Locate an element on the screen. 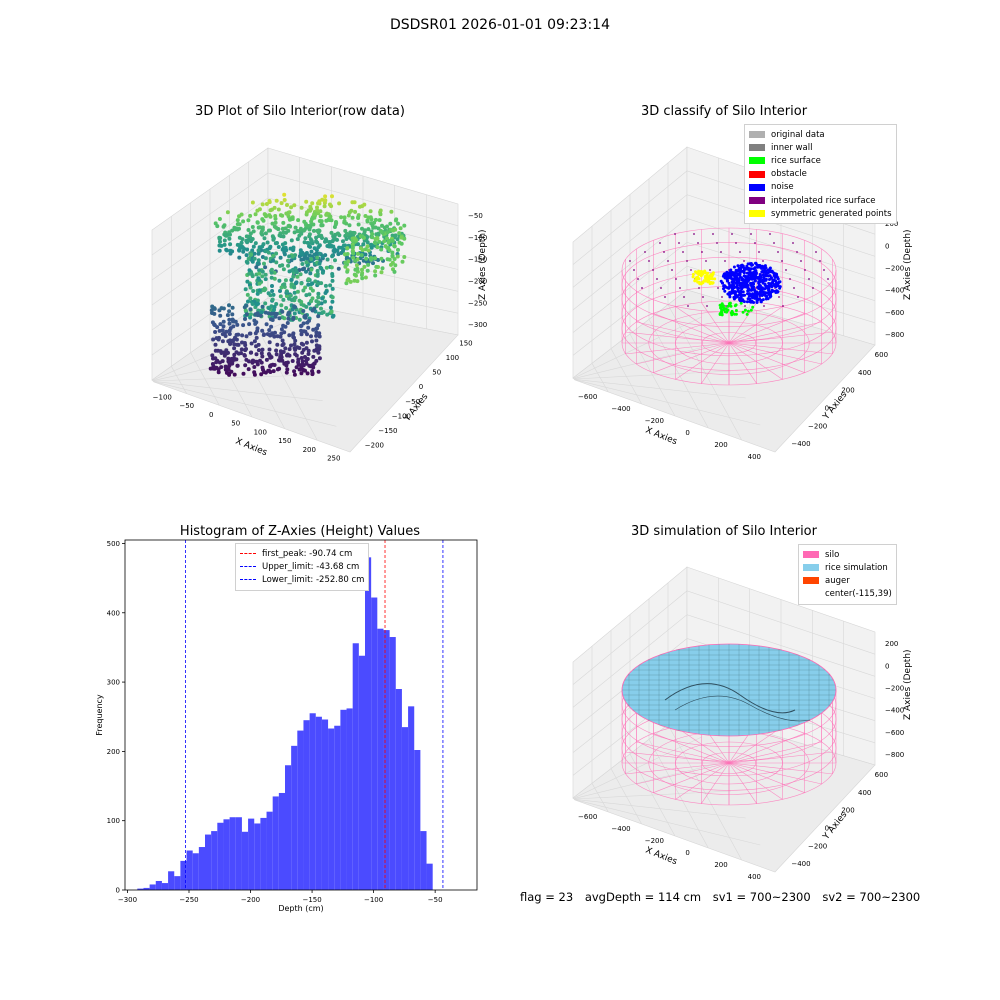 Image resolution: width=1000 pixels, height=1000 pixels. x-tick-label: 200 is located at coordinates (720, 445).